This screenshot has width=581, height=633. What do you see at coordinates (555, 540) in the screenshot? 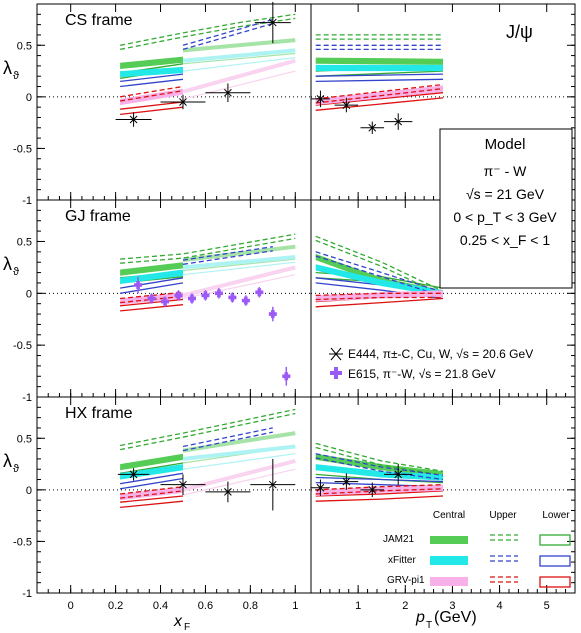
I see `pdf-legend-jam21-lower` at bounding box center [555, 540].